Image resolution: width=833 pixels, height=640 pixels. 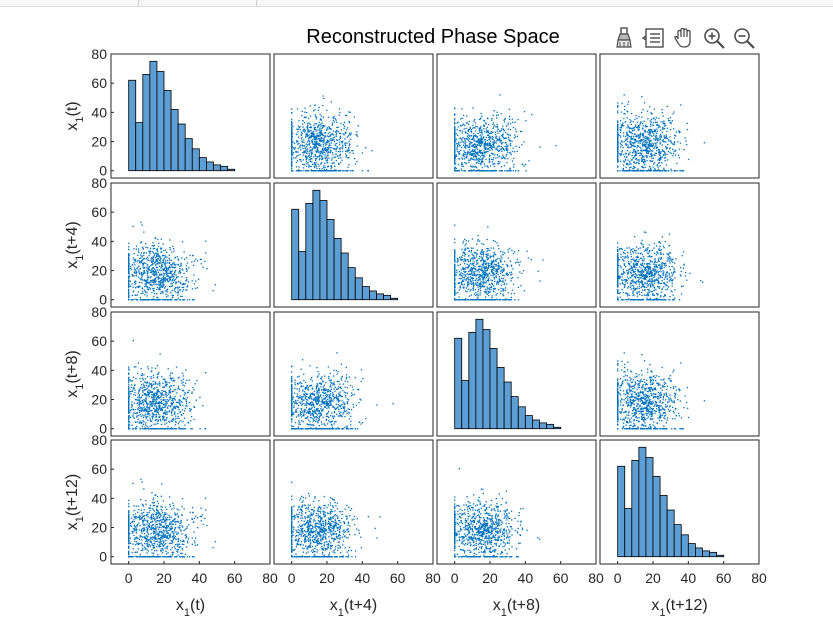 What do you see at coordinates (387, 297) in the screenshot?
I see `histogram-bar` at bounding box center [387, 297].